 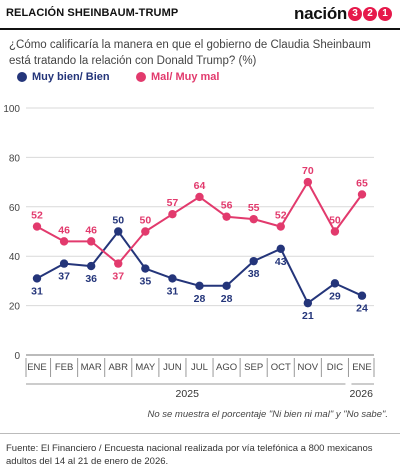 I want to click on logo-digit: 1, so click(x=385, y=14).